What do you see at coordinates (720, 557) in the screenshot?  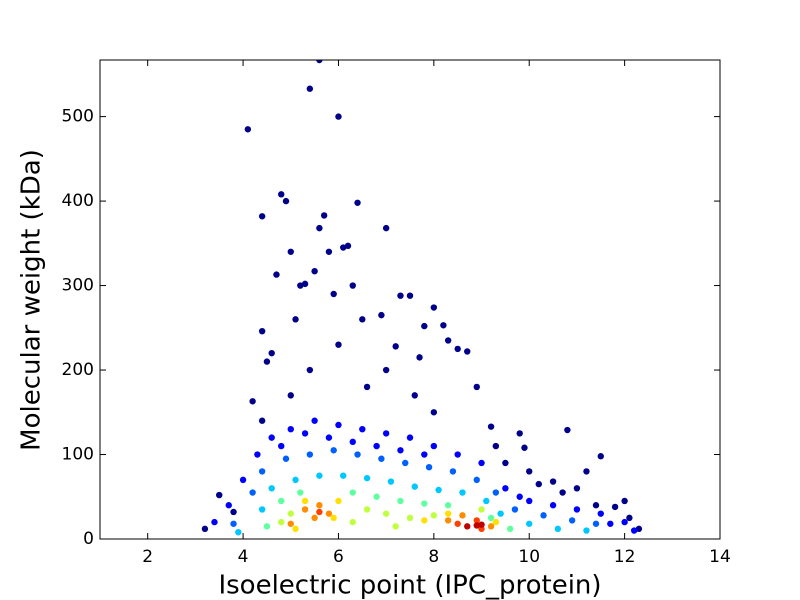 I see `x-tick-label: 14` at bounding box center [720, 557].